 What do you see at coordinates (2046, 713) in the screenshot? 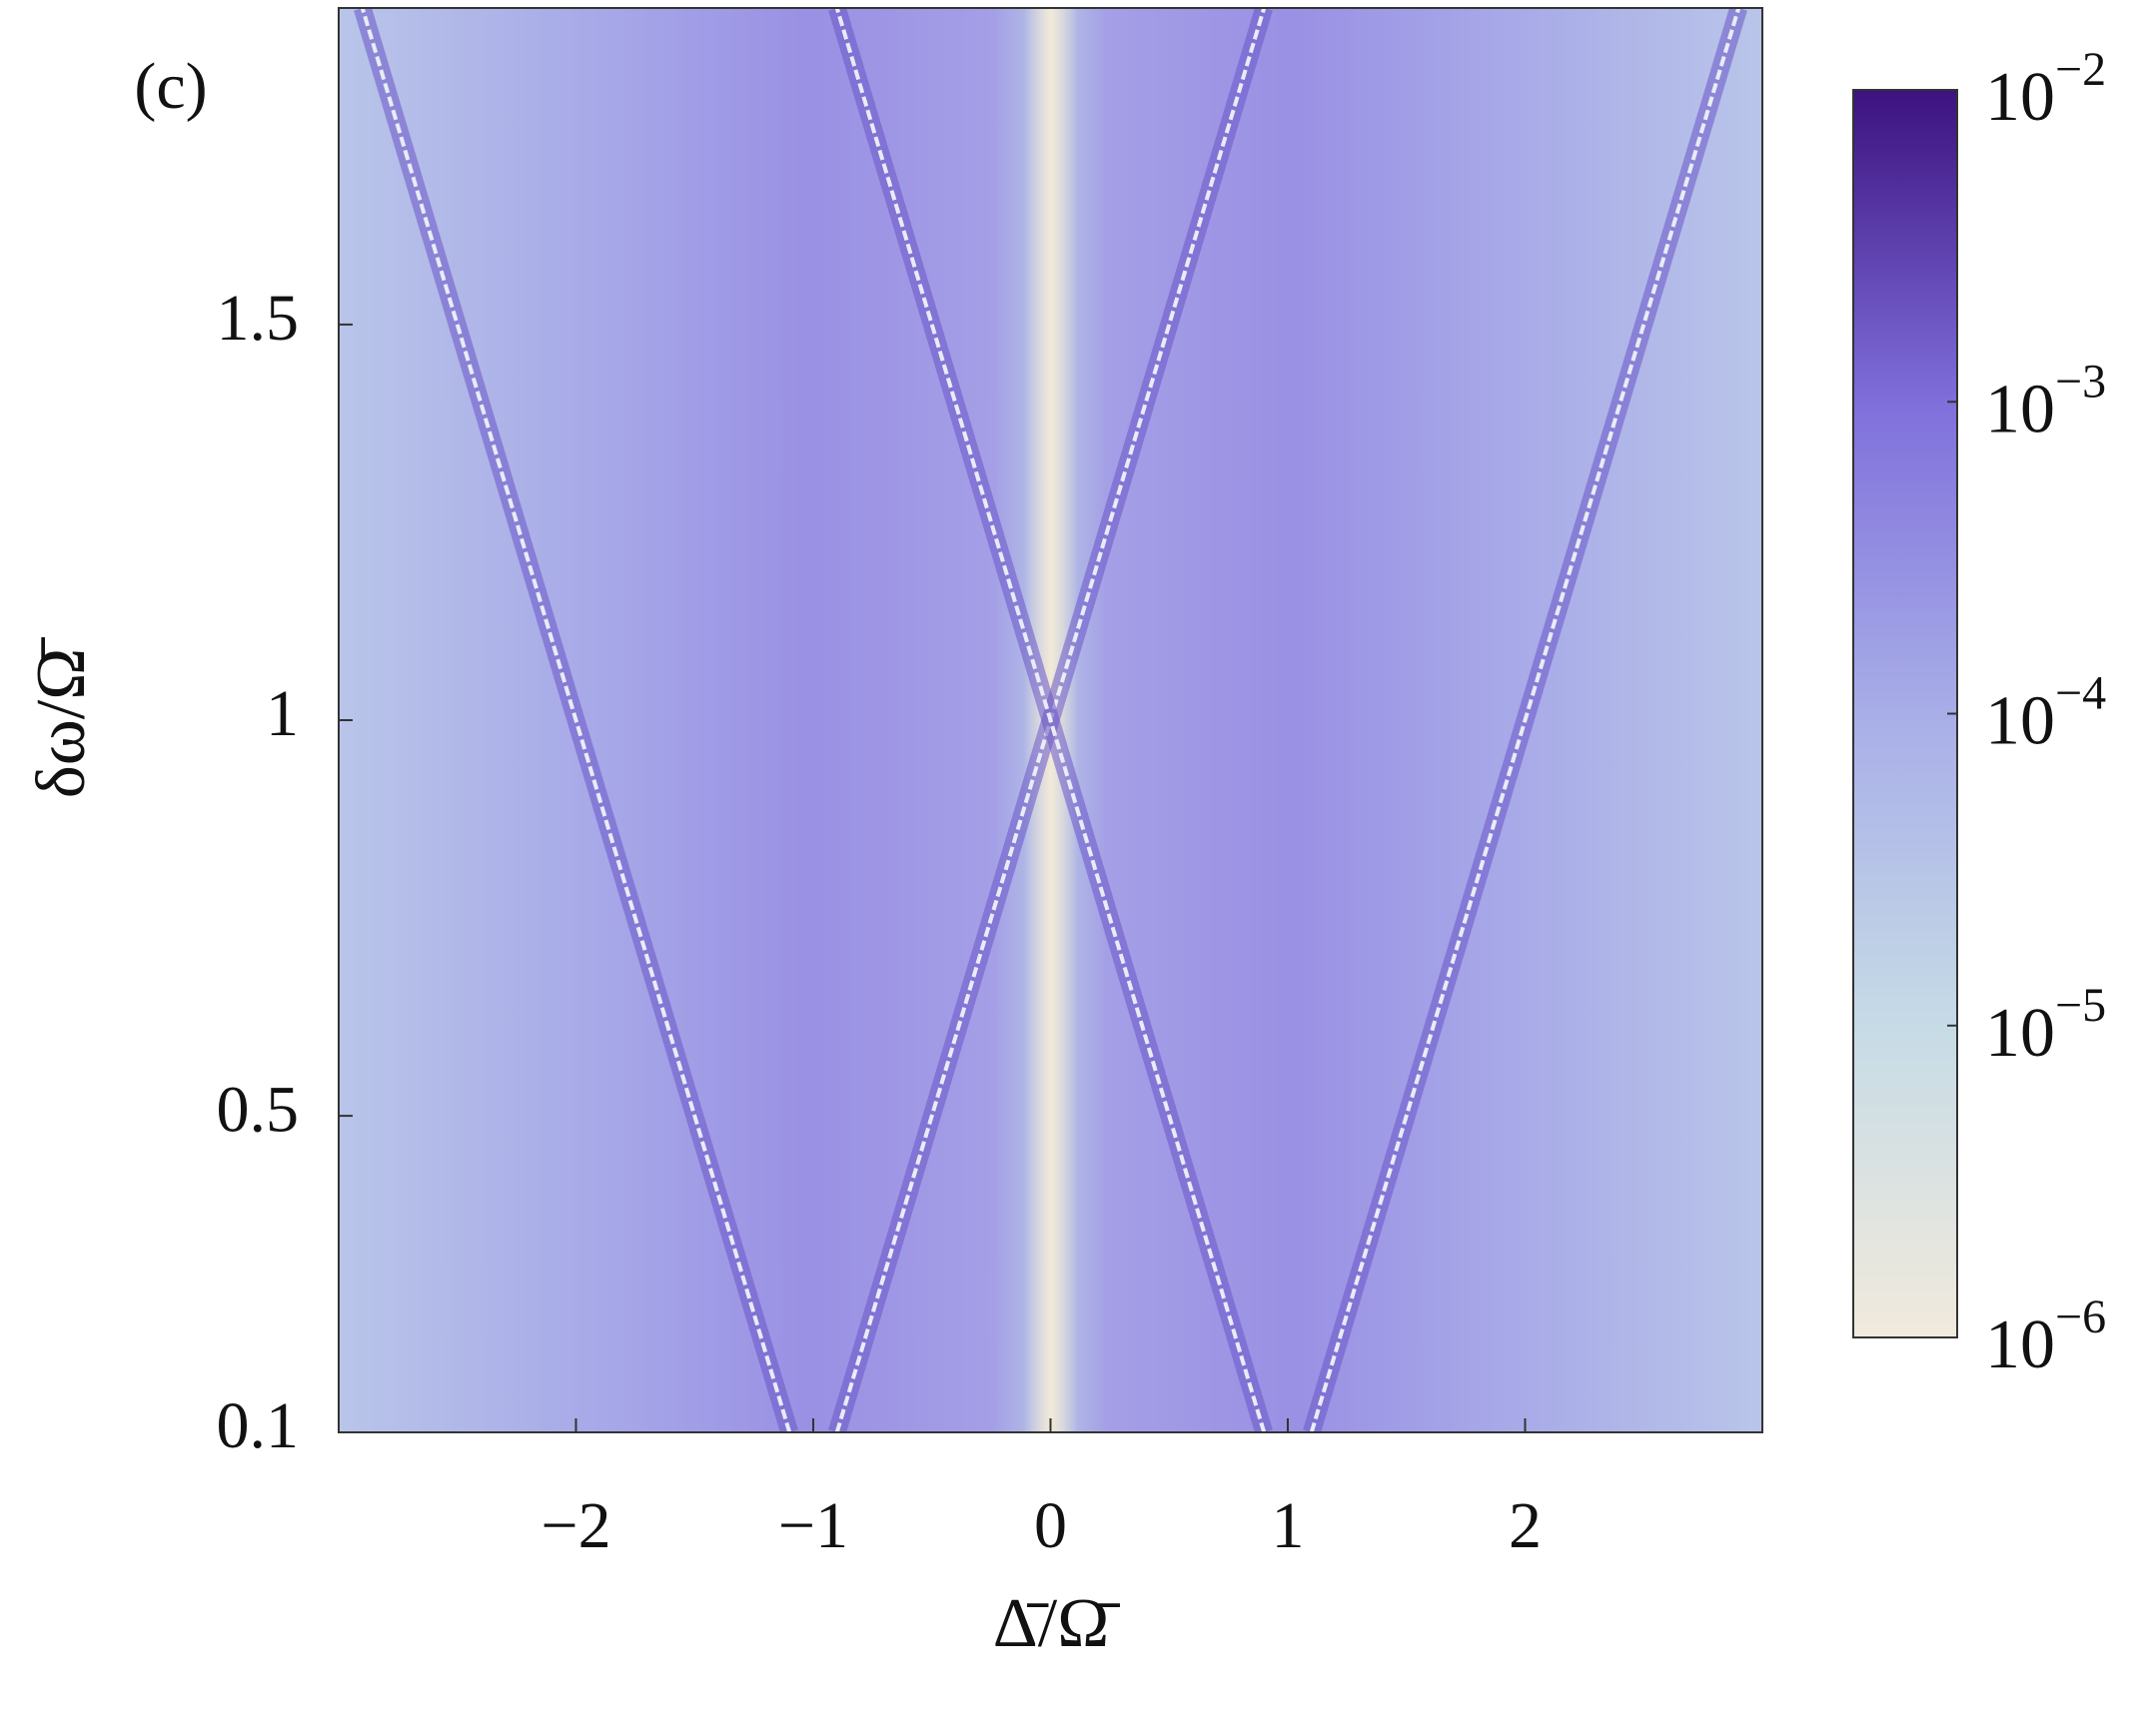
I see `colorbar-tick-label: 10⁻⁴` at bounding box center [2046, 713].